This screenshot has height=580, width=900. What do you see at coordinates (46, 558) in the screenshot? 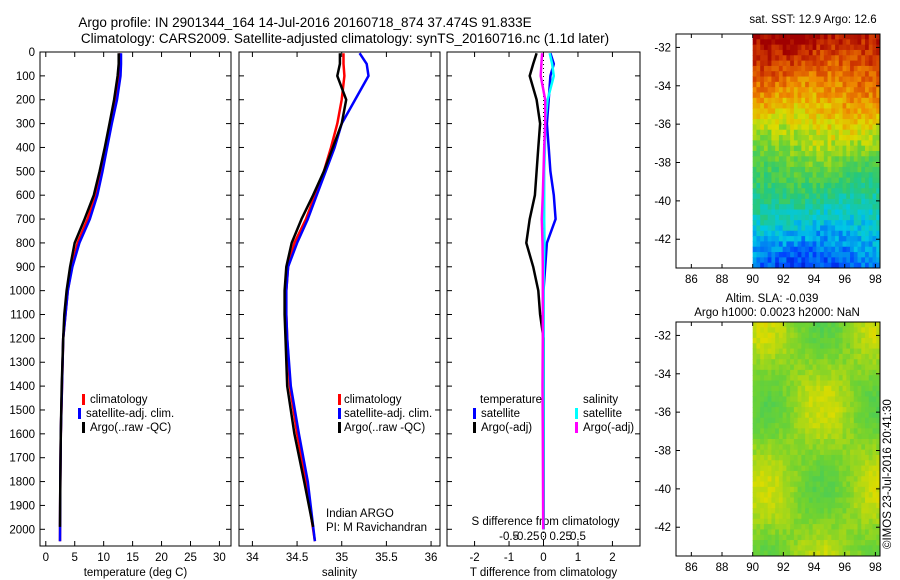
I see `x-tick-label: 0` at bounding box center [46, 558].